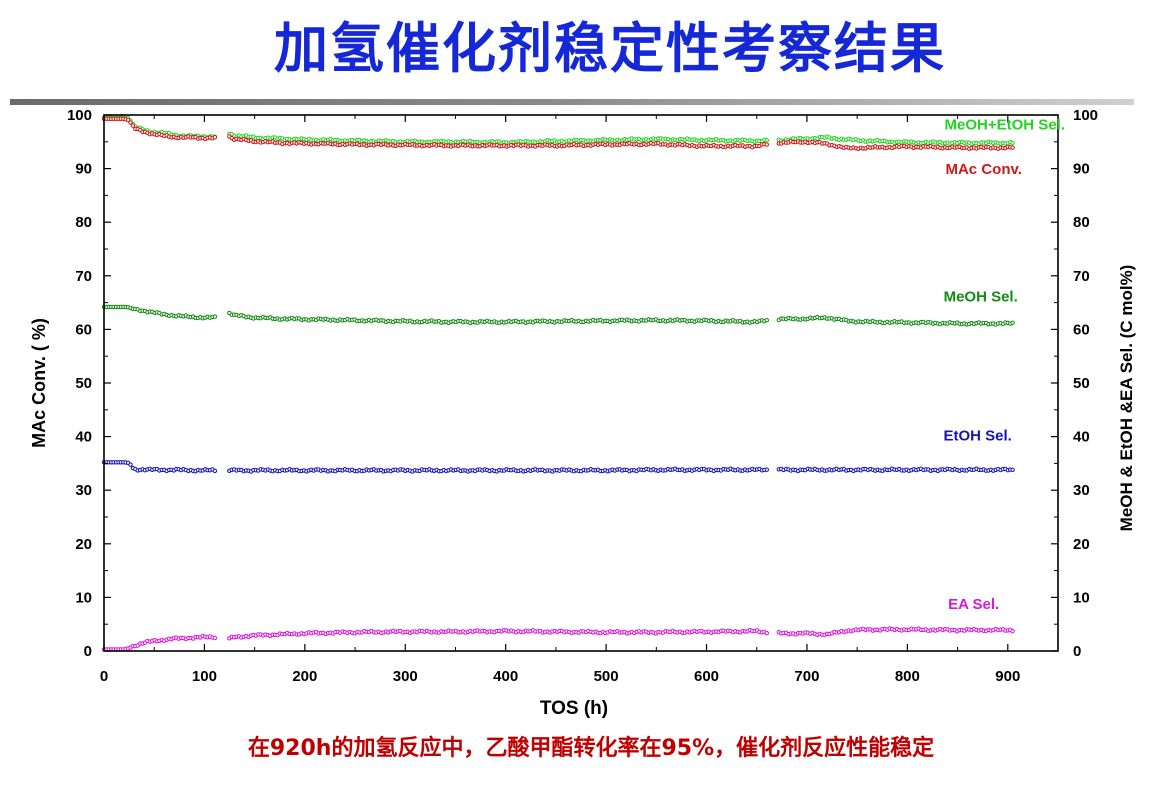 This screenshot has width=1156, height=789. Describe the element at coordinates (1081, 544) in the screenshot. I see `y-tick-label-right: 20` at that location.